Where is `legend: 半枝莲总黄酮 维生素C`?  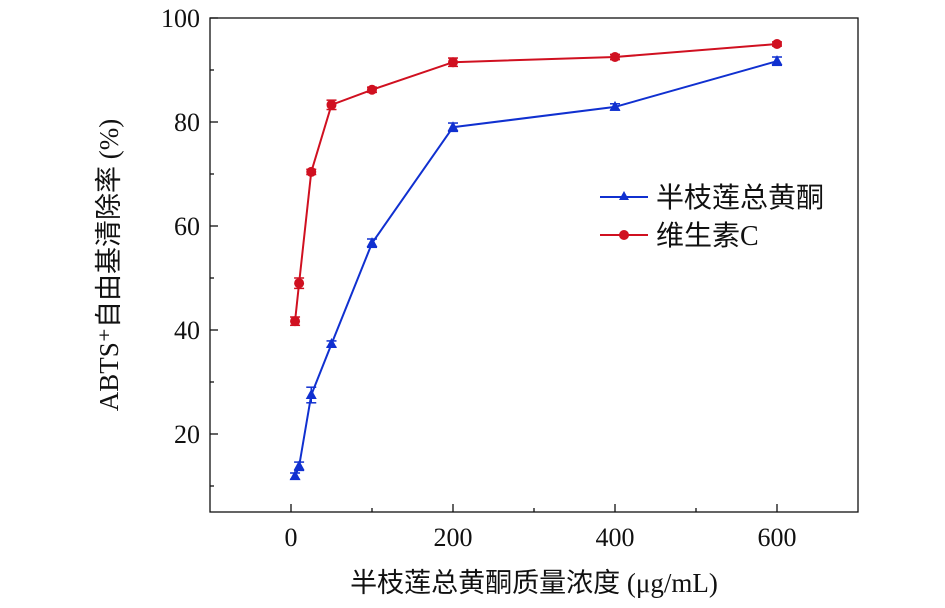 legend: 半枝莲总黄酮 维生素C is located at coordinates (712, 217).